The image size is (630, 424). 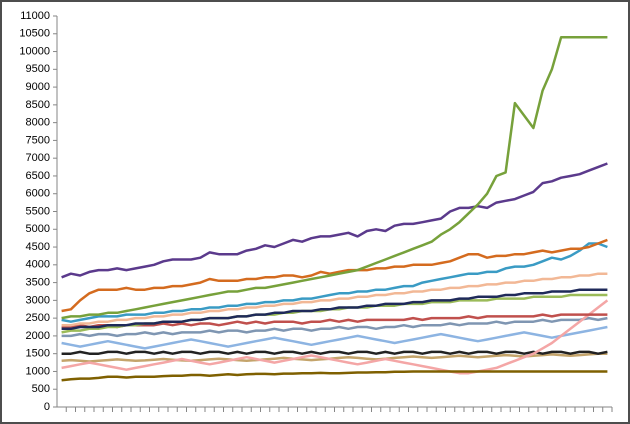 I want to click on y-tick-label: 3500, so click(x=38, y=282).